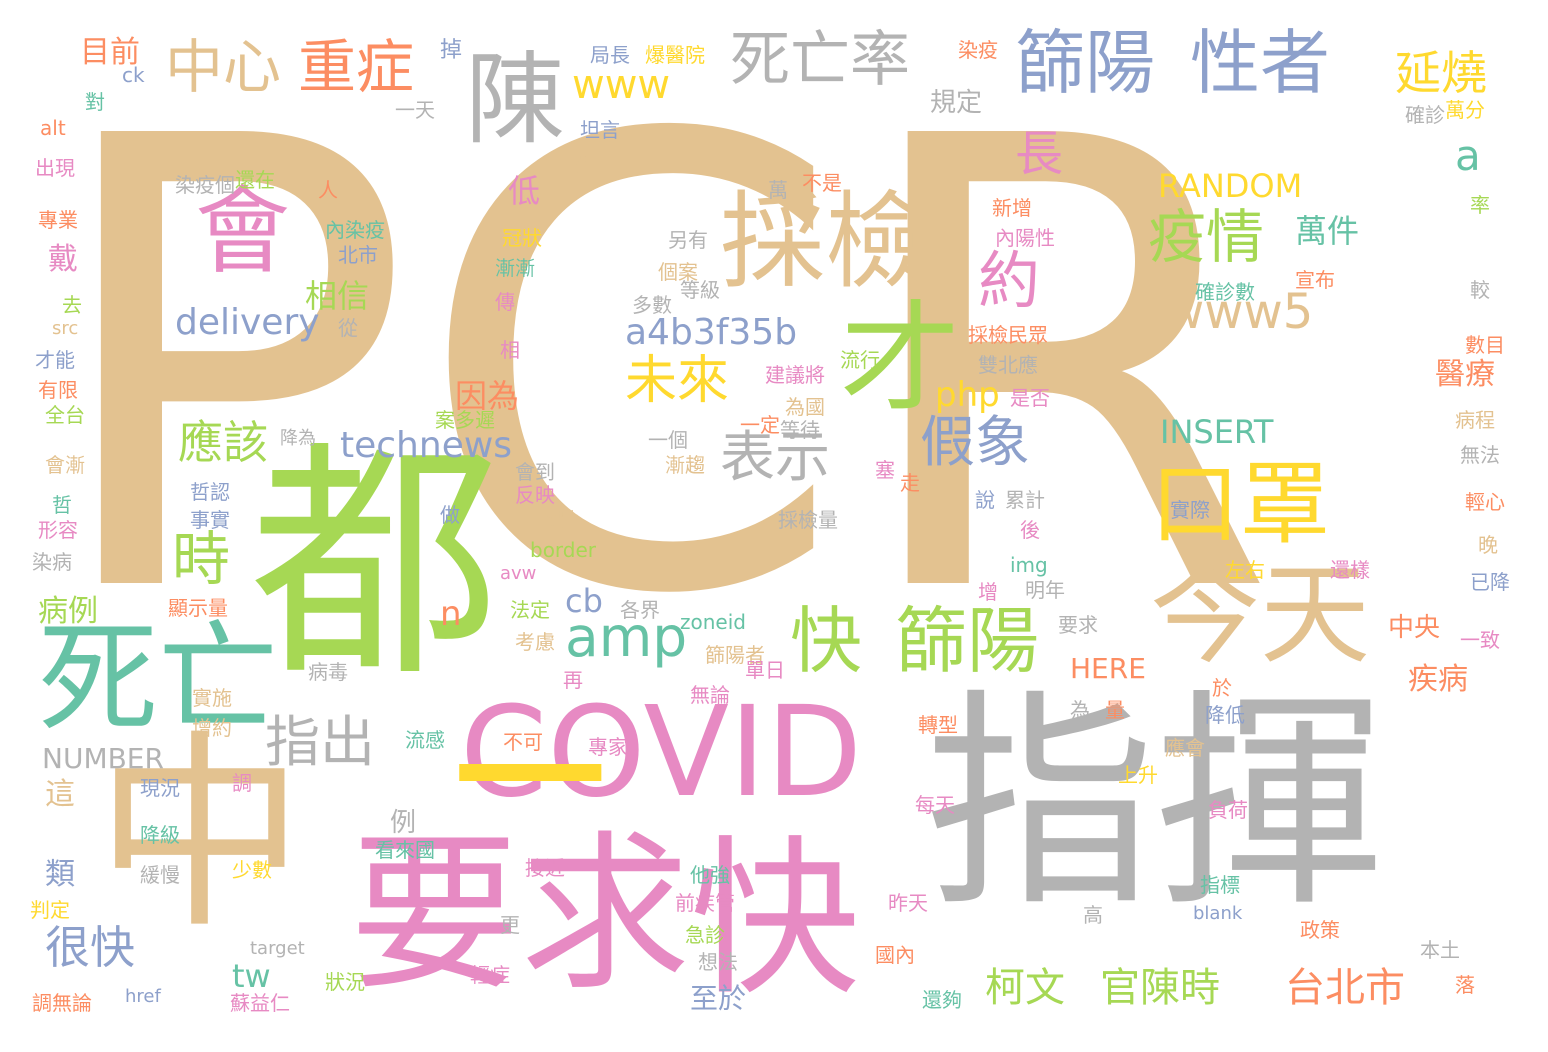  What do you see at coordinates (522, 238) in the screenshot?
I see `word: 冠狀` at bounding box center [522, 238].